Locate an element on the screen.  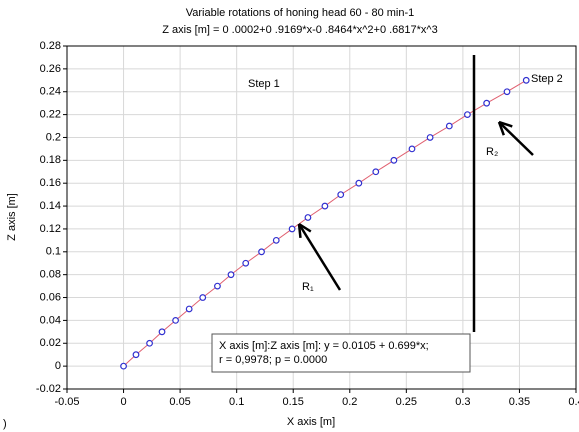
panel-label: ) is located at coordinates (5, 424).